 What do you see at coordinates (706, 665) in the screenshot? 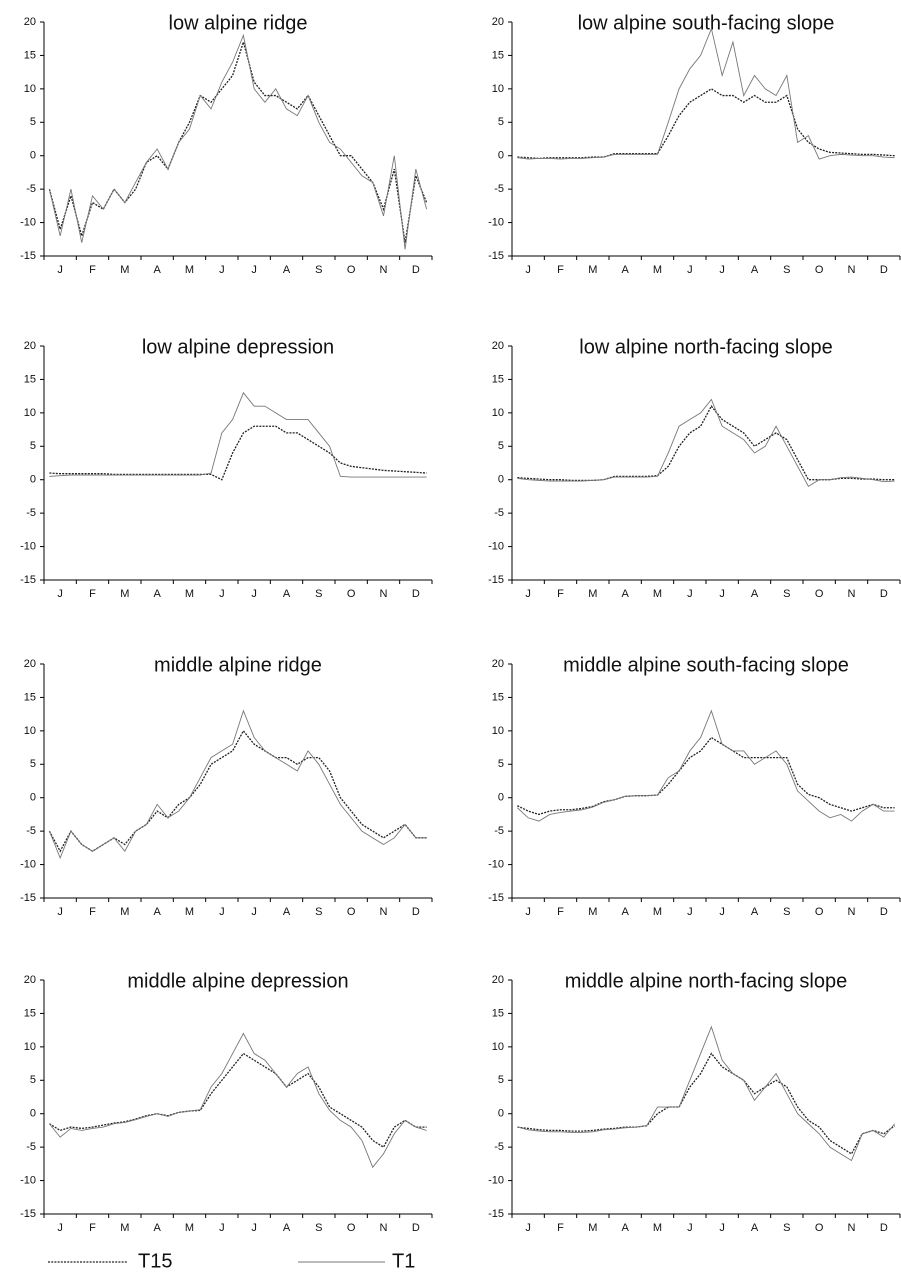
I see `chart-title: middle alpine south-facing slope` at bounding box center [706, 665].